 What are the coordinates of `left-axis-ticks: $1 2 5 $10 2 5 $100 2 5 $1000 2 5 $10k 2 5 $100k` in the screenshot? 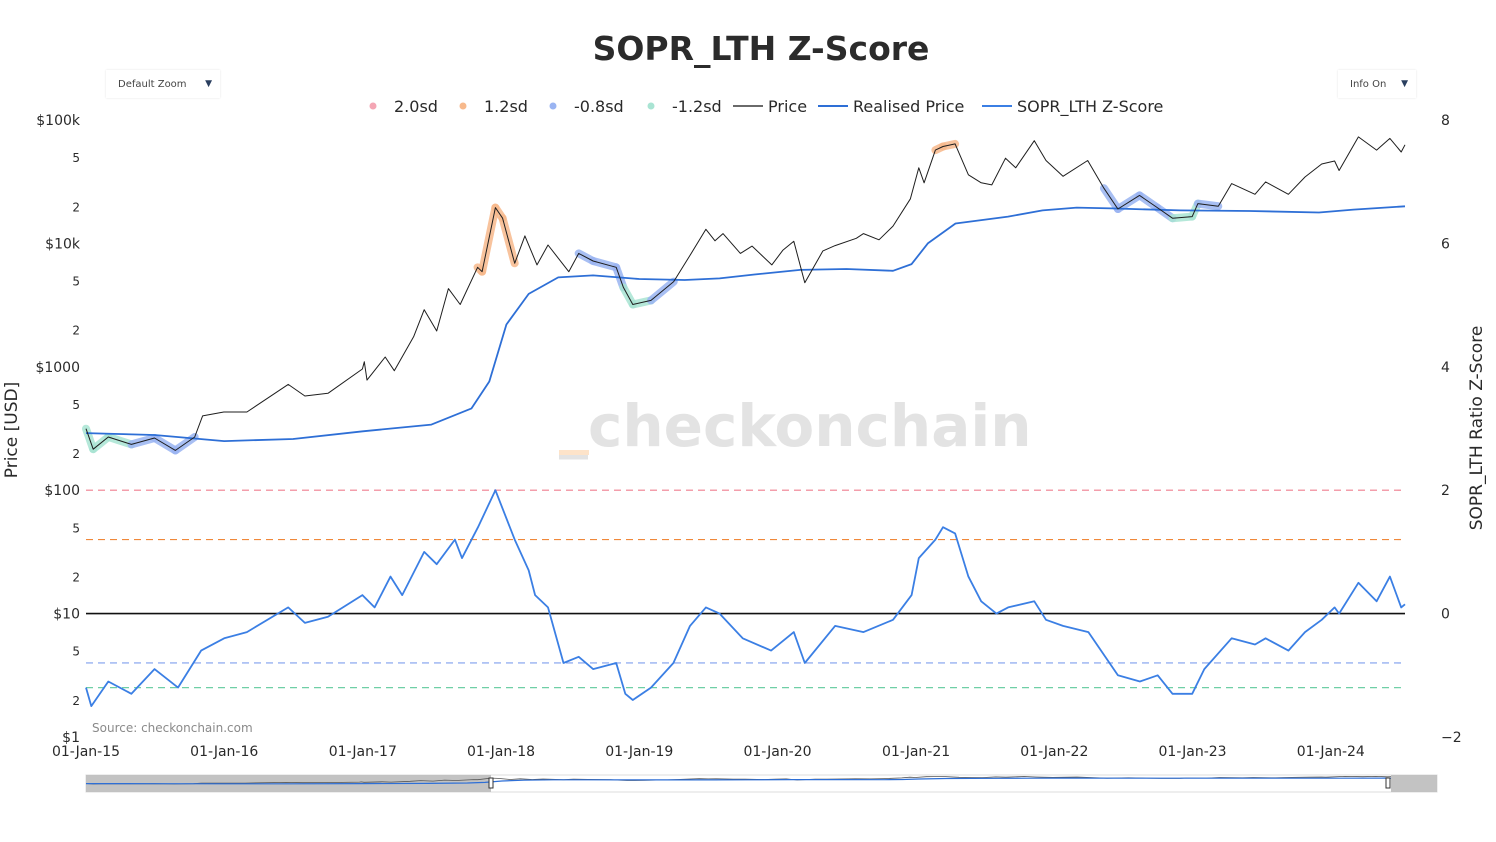 It's located at (57, 429).